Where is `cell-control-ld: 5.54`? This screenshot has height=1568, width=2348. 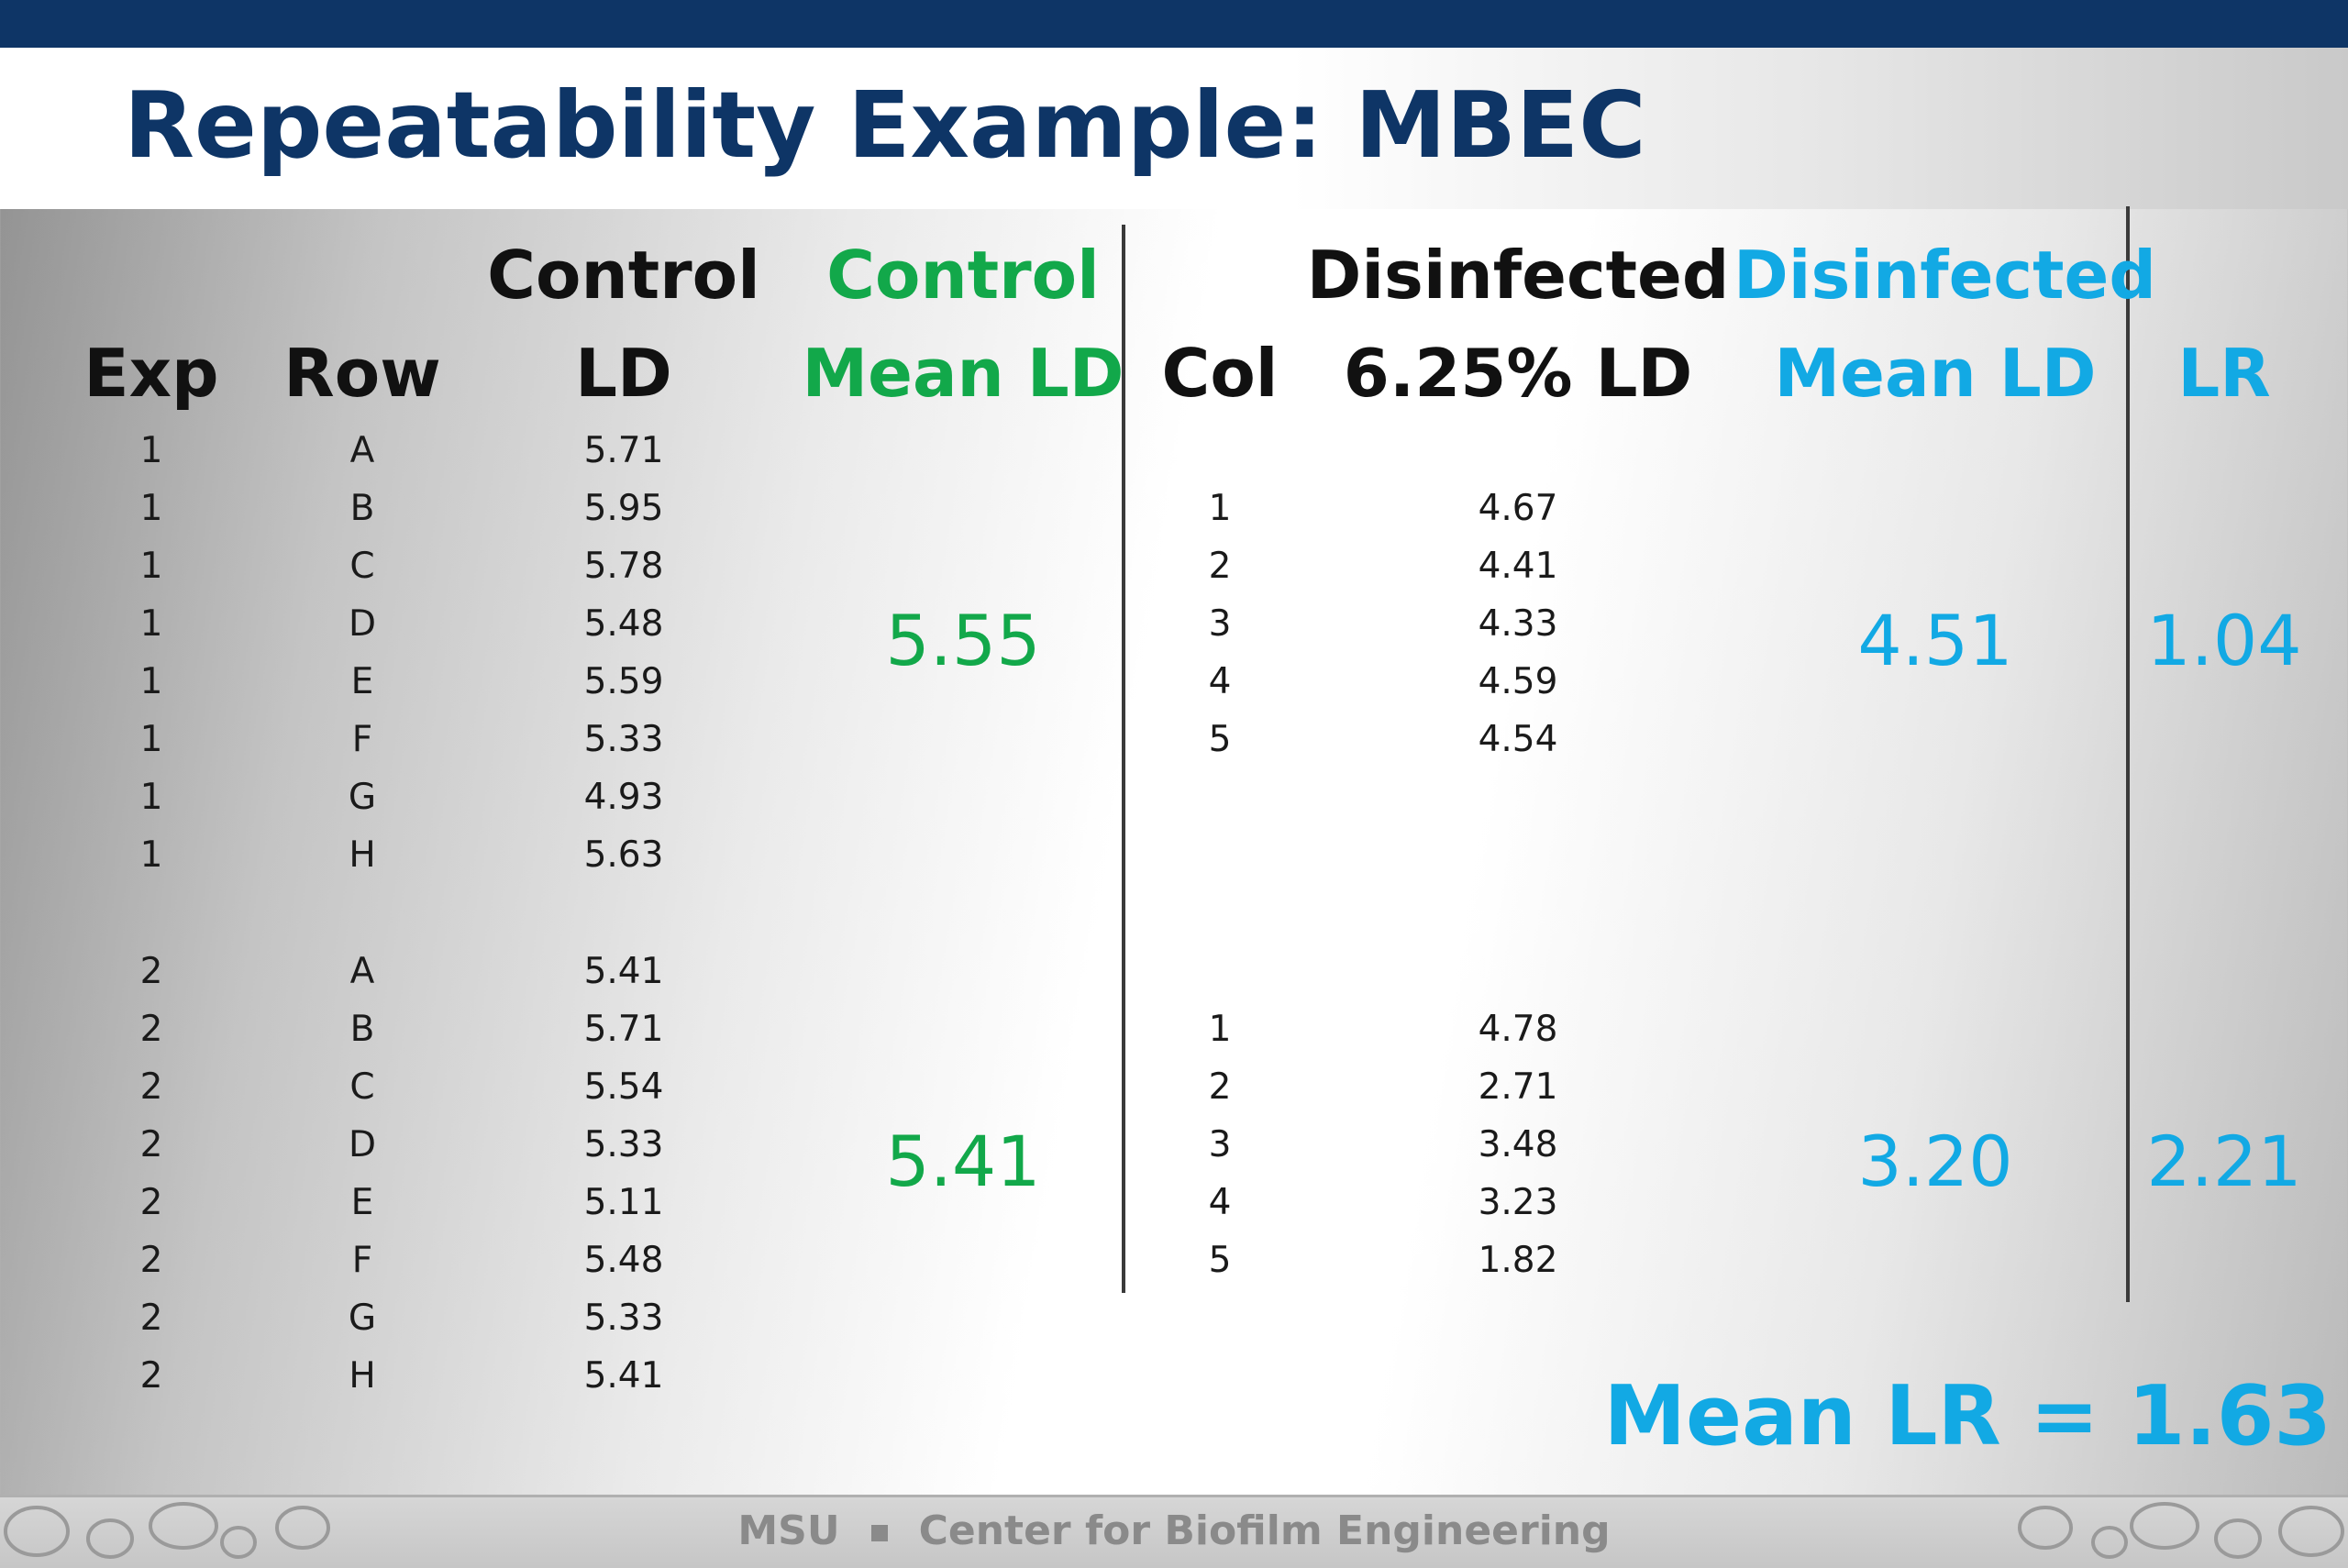 cell-control-ld: 5.54 is located at coordinates (623, 1087).